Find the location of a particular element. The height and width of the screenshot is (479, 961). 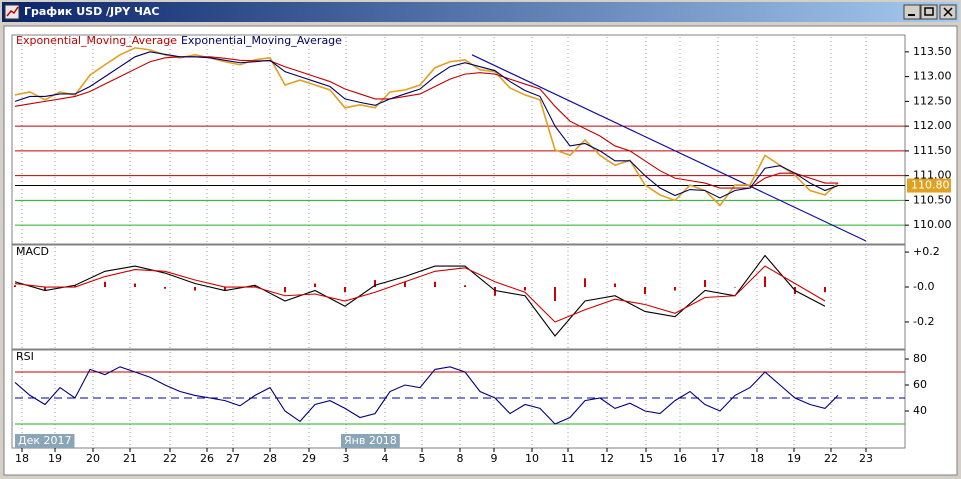

window-buttons is located at coordinates (930, 12).